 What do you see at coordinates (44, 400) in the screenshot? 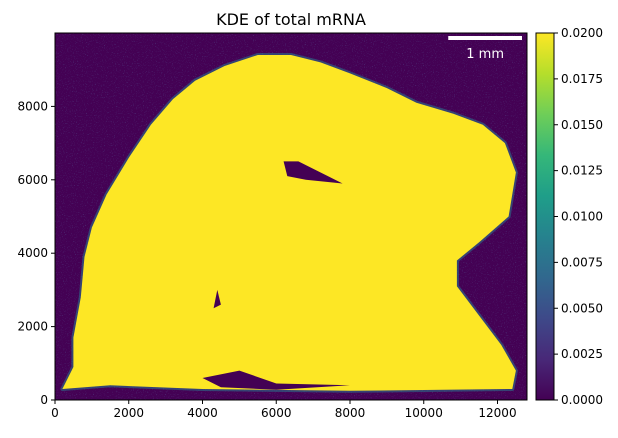
I see `y-tick-label: 0` at bounding box center [44, 400].